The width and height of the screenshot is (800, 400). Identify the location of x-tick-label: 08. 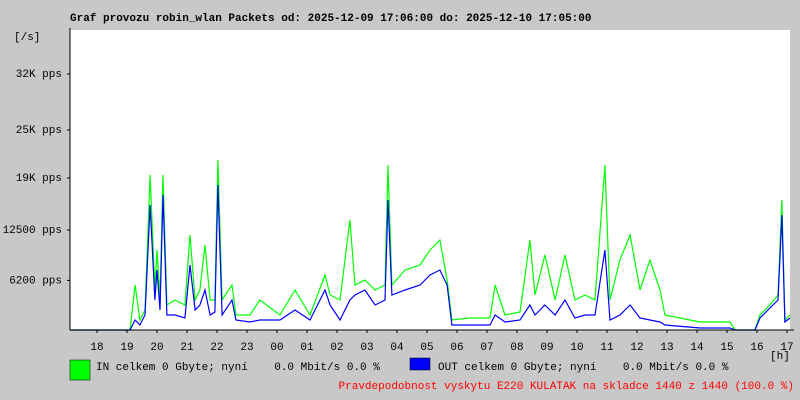
(516, 348).